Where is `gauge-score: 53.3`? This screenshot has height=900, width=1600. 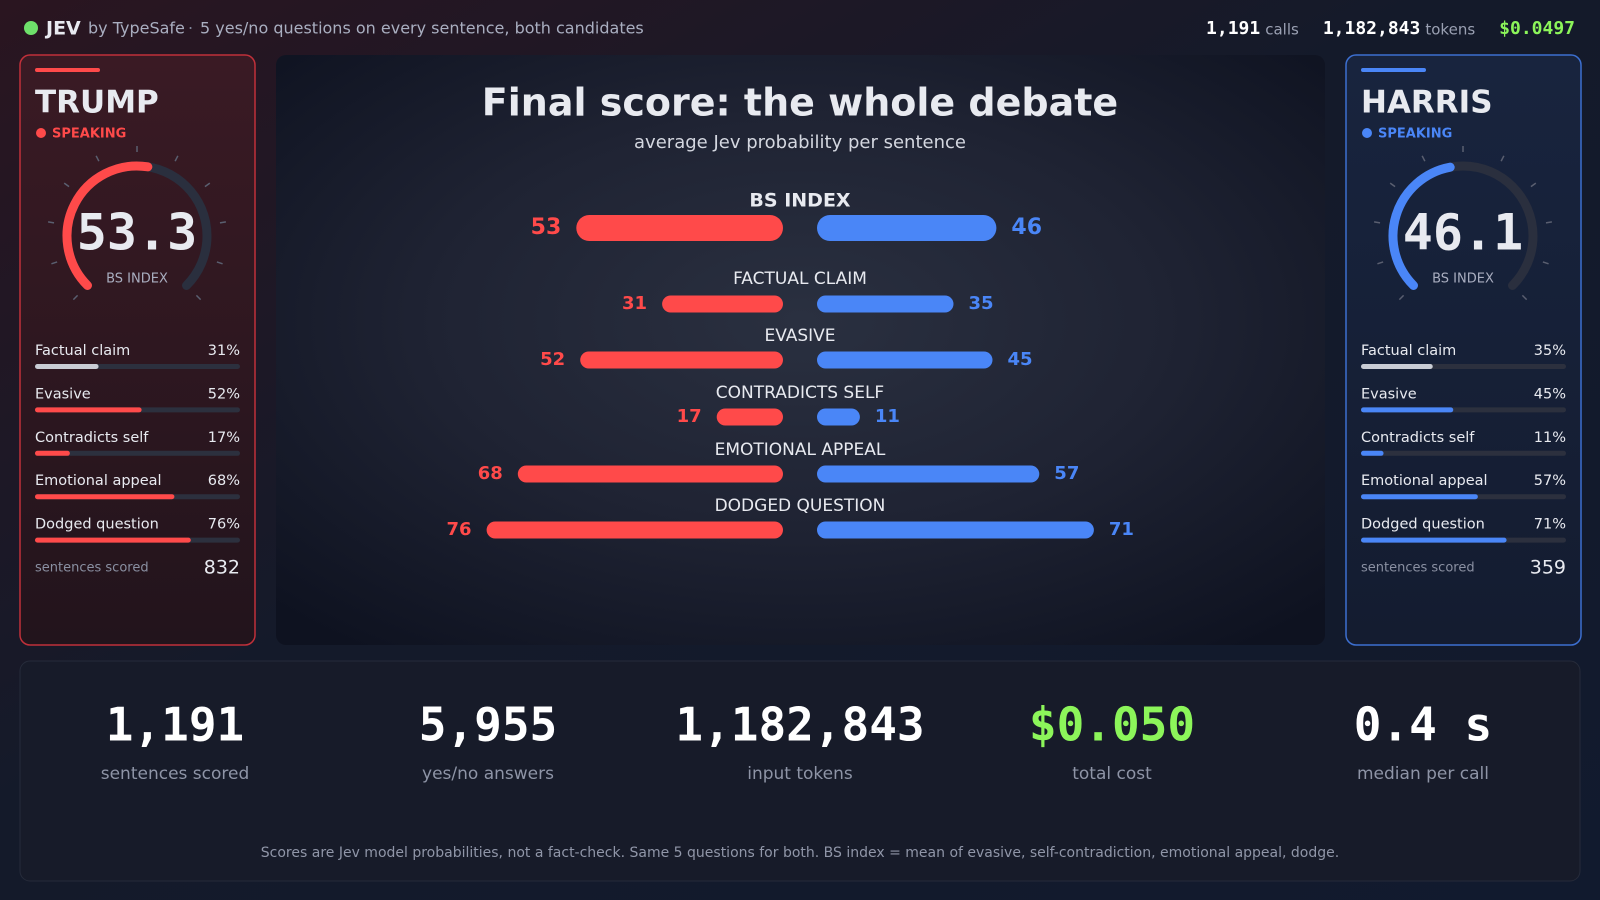
gauge-score: 53.3 is located at coordinates (137, 233).